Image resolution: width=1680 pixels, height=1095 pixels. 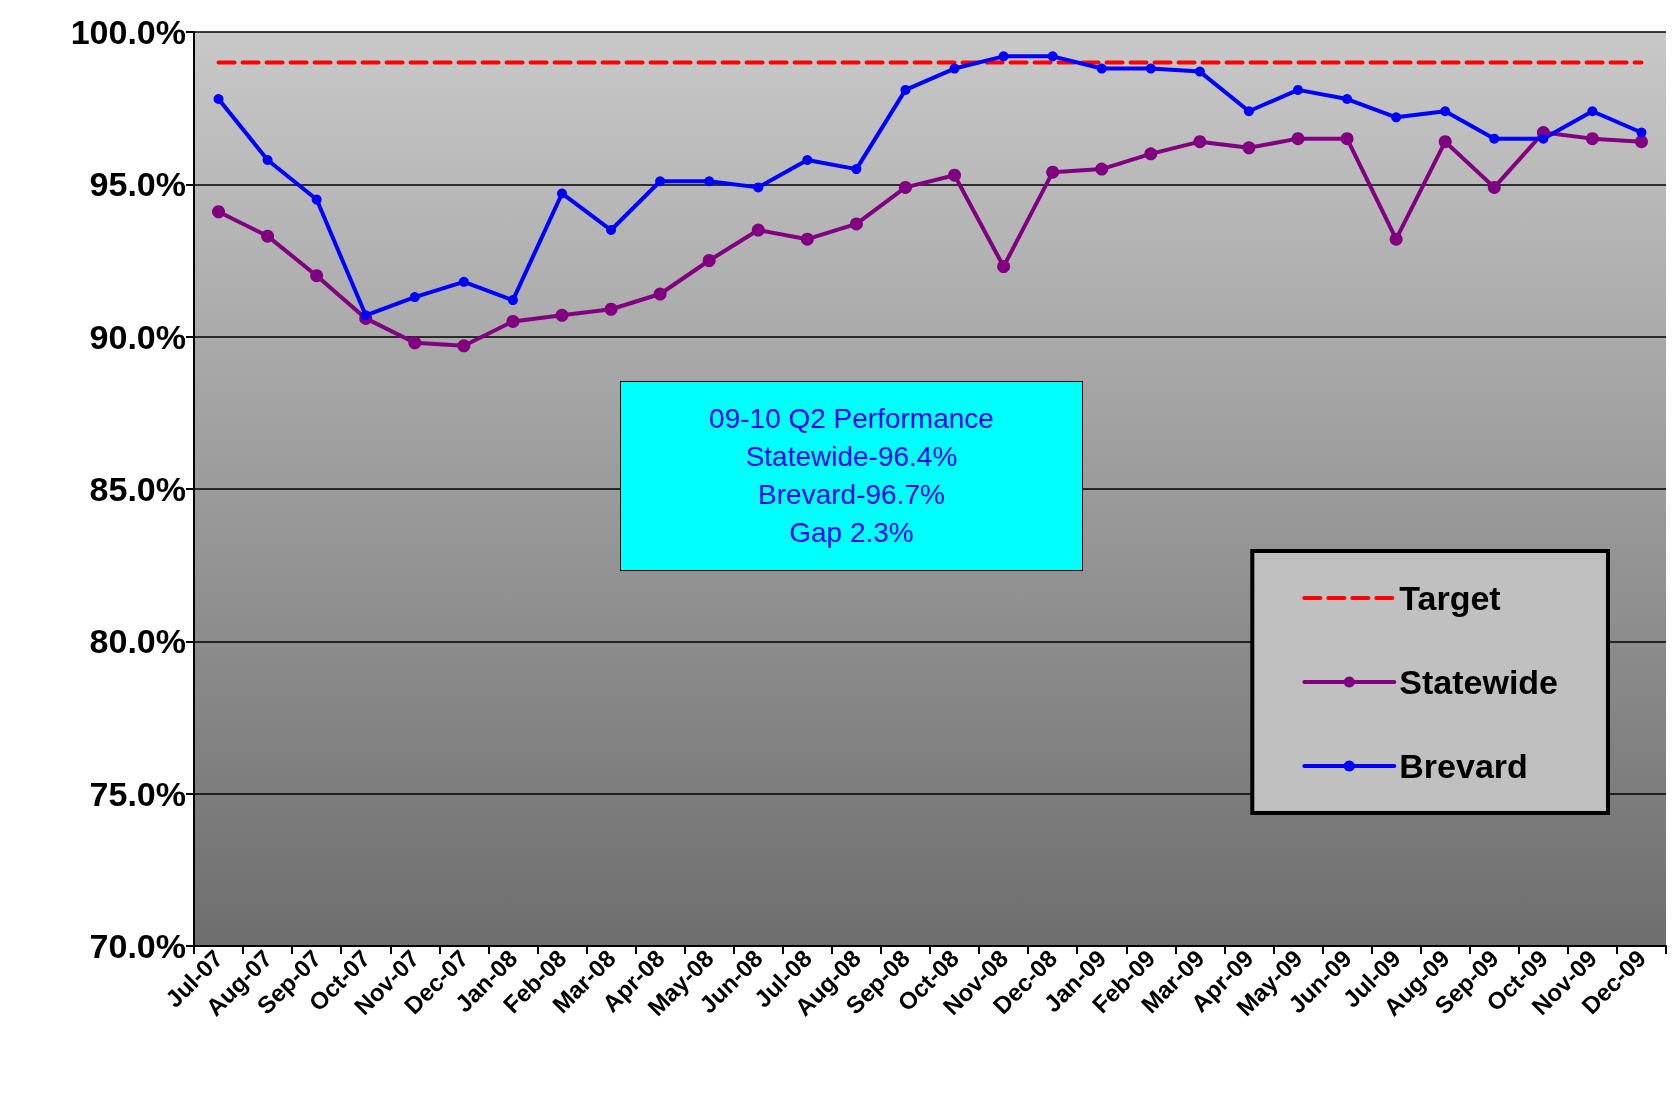 What do you see at coordinates (137, 489) in the screenshot?
I see `y-tick-label: 85.0%` at bounding box center [137, 489].